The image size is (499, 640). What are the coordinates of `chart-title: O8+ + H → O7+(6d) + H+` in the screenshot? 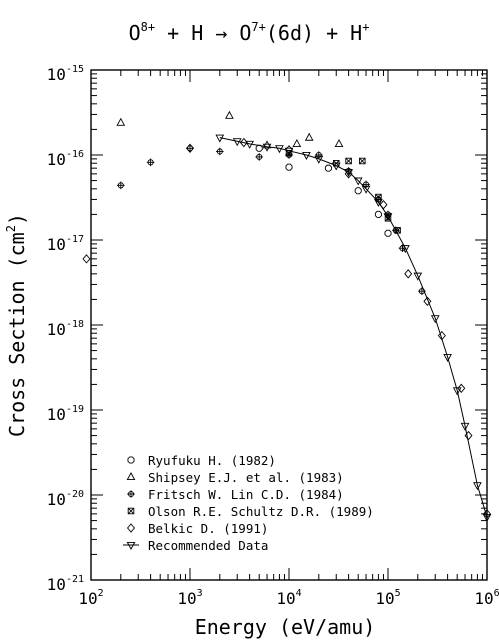 It's located at (249, 32).